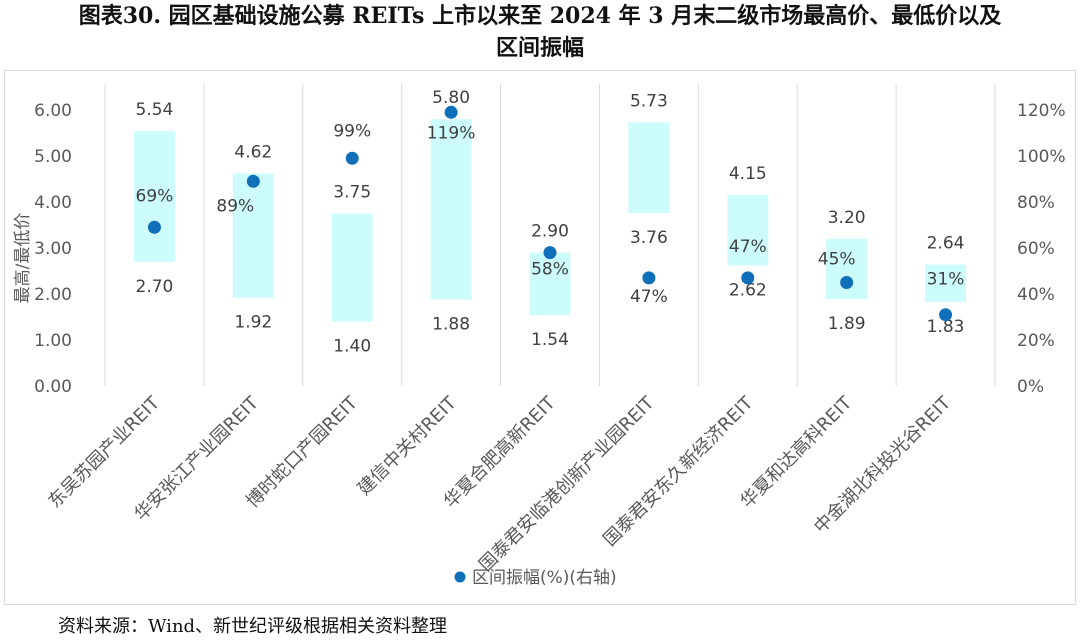 The width and height of the screenshot is (1080, 640). I want to click on left-axis-tick-label: 6.00, so click(53, 111).